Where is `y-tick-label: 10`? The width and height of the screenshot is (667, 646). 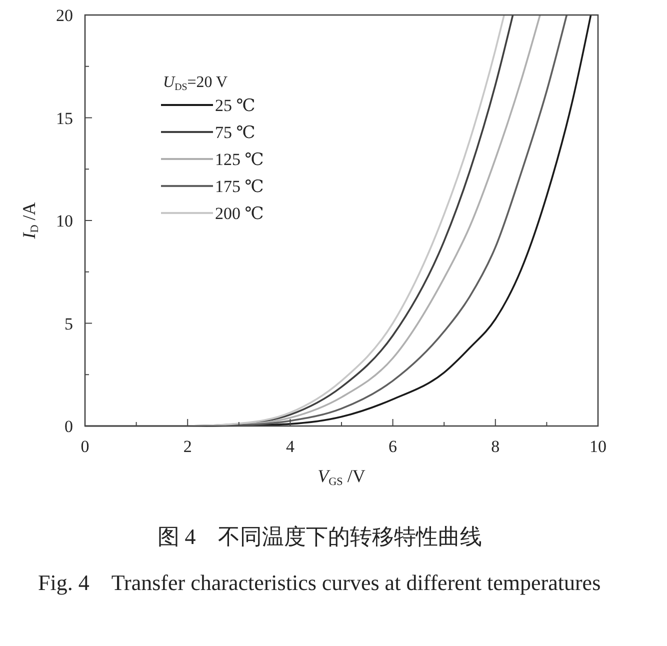 y-tick-label: 10 is located at coordinates (64, 221).